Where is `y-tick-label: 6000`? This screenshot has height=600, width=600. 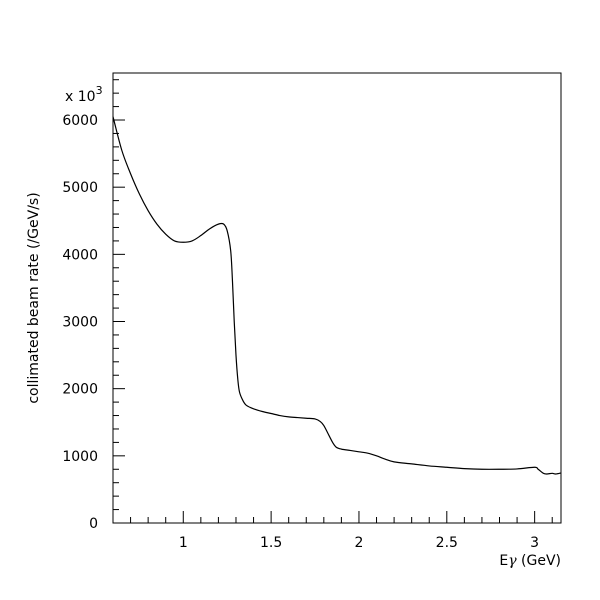
y-tick-label: 6000 is located at coordinates (80, 121).